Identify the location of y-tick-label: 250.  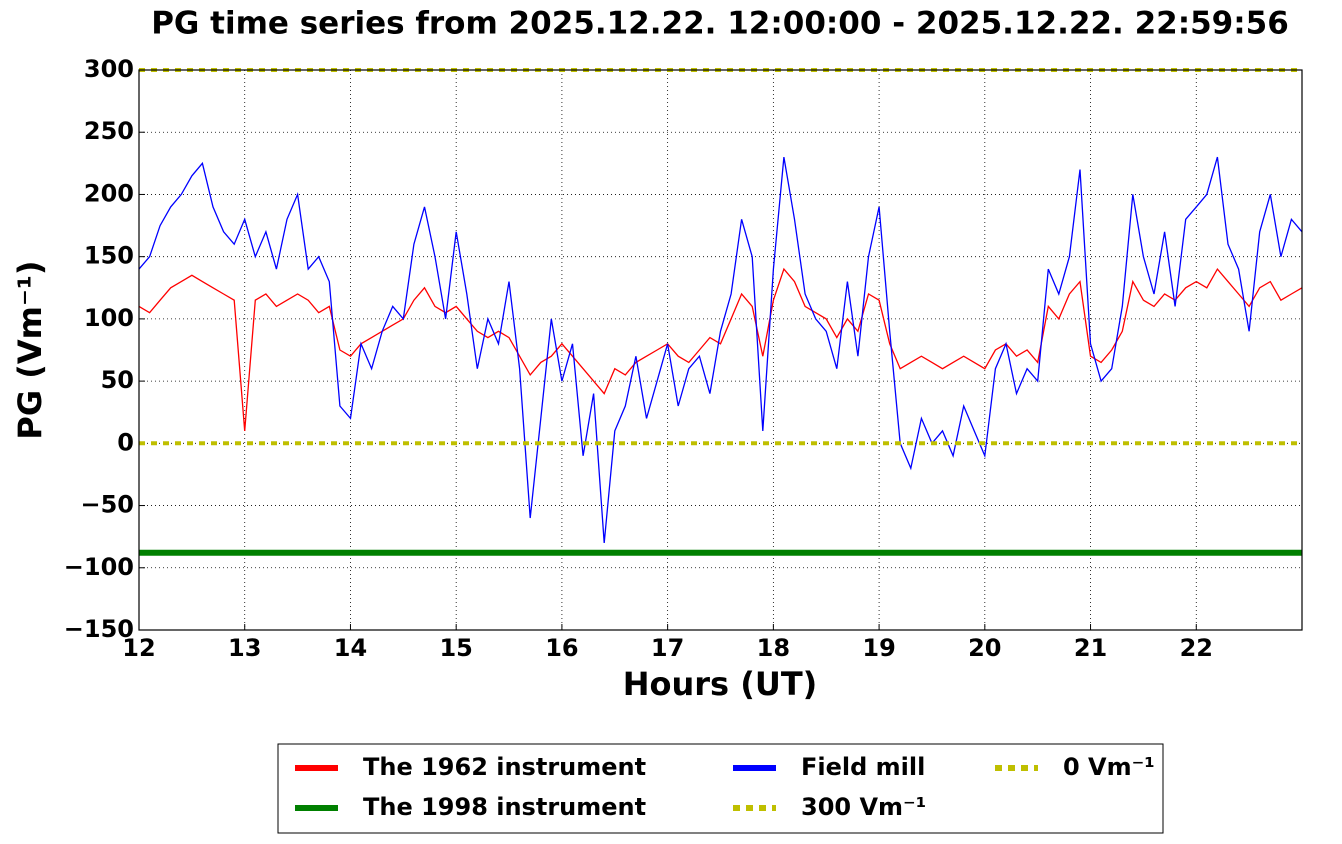
(109, 131).